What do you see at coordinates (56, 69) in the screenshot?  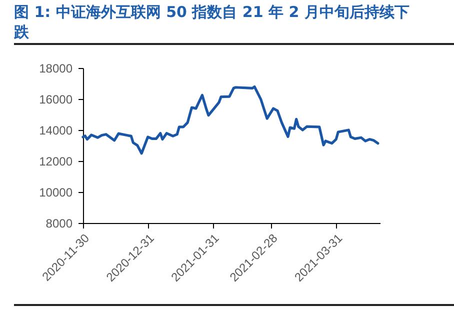 I see `y-tick-label: 18000` at bounding box center [56, 69].